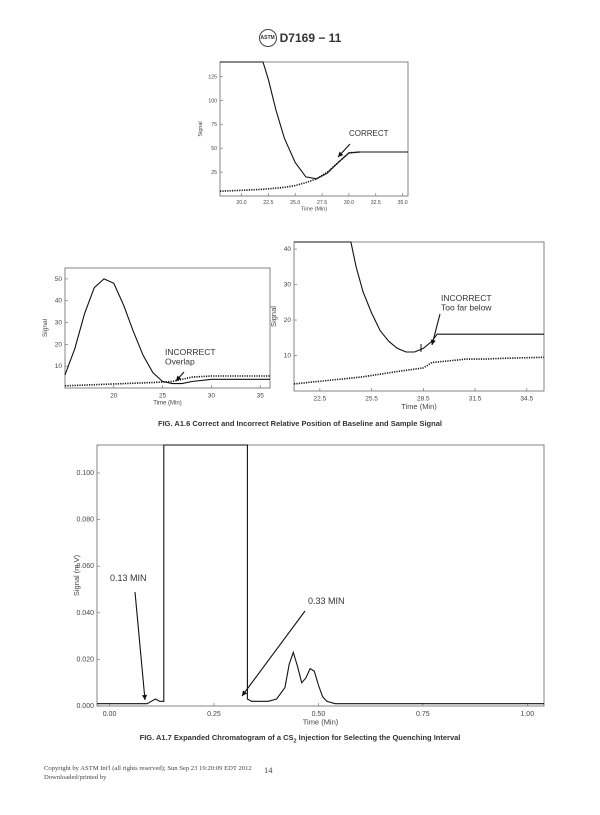 This screenshot has width=600, height=815. Describe the element at coordinates (526, 399) in the screenshot. I see `x-tick-label: 34.5` at that location.